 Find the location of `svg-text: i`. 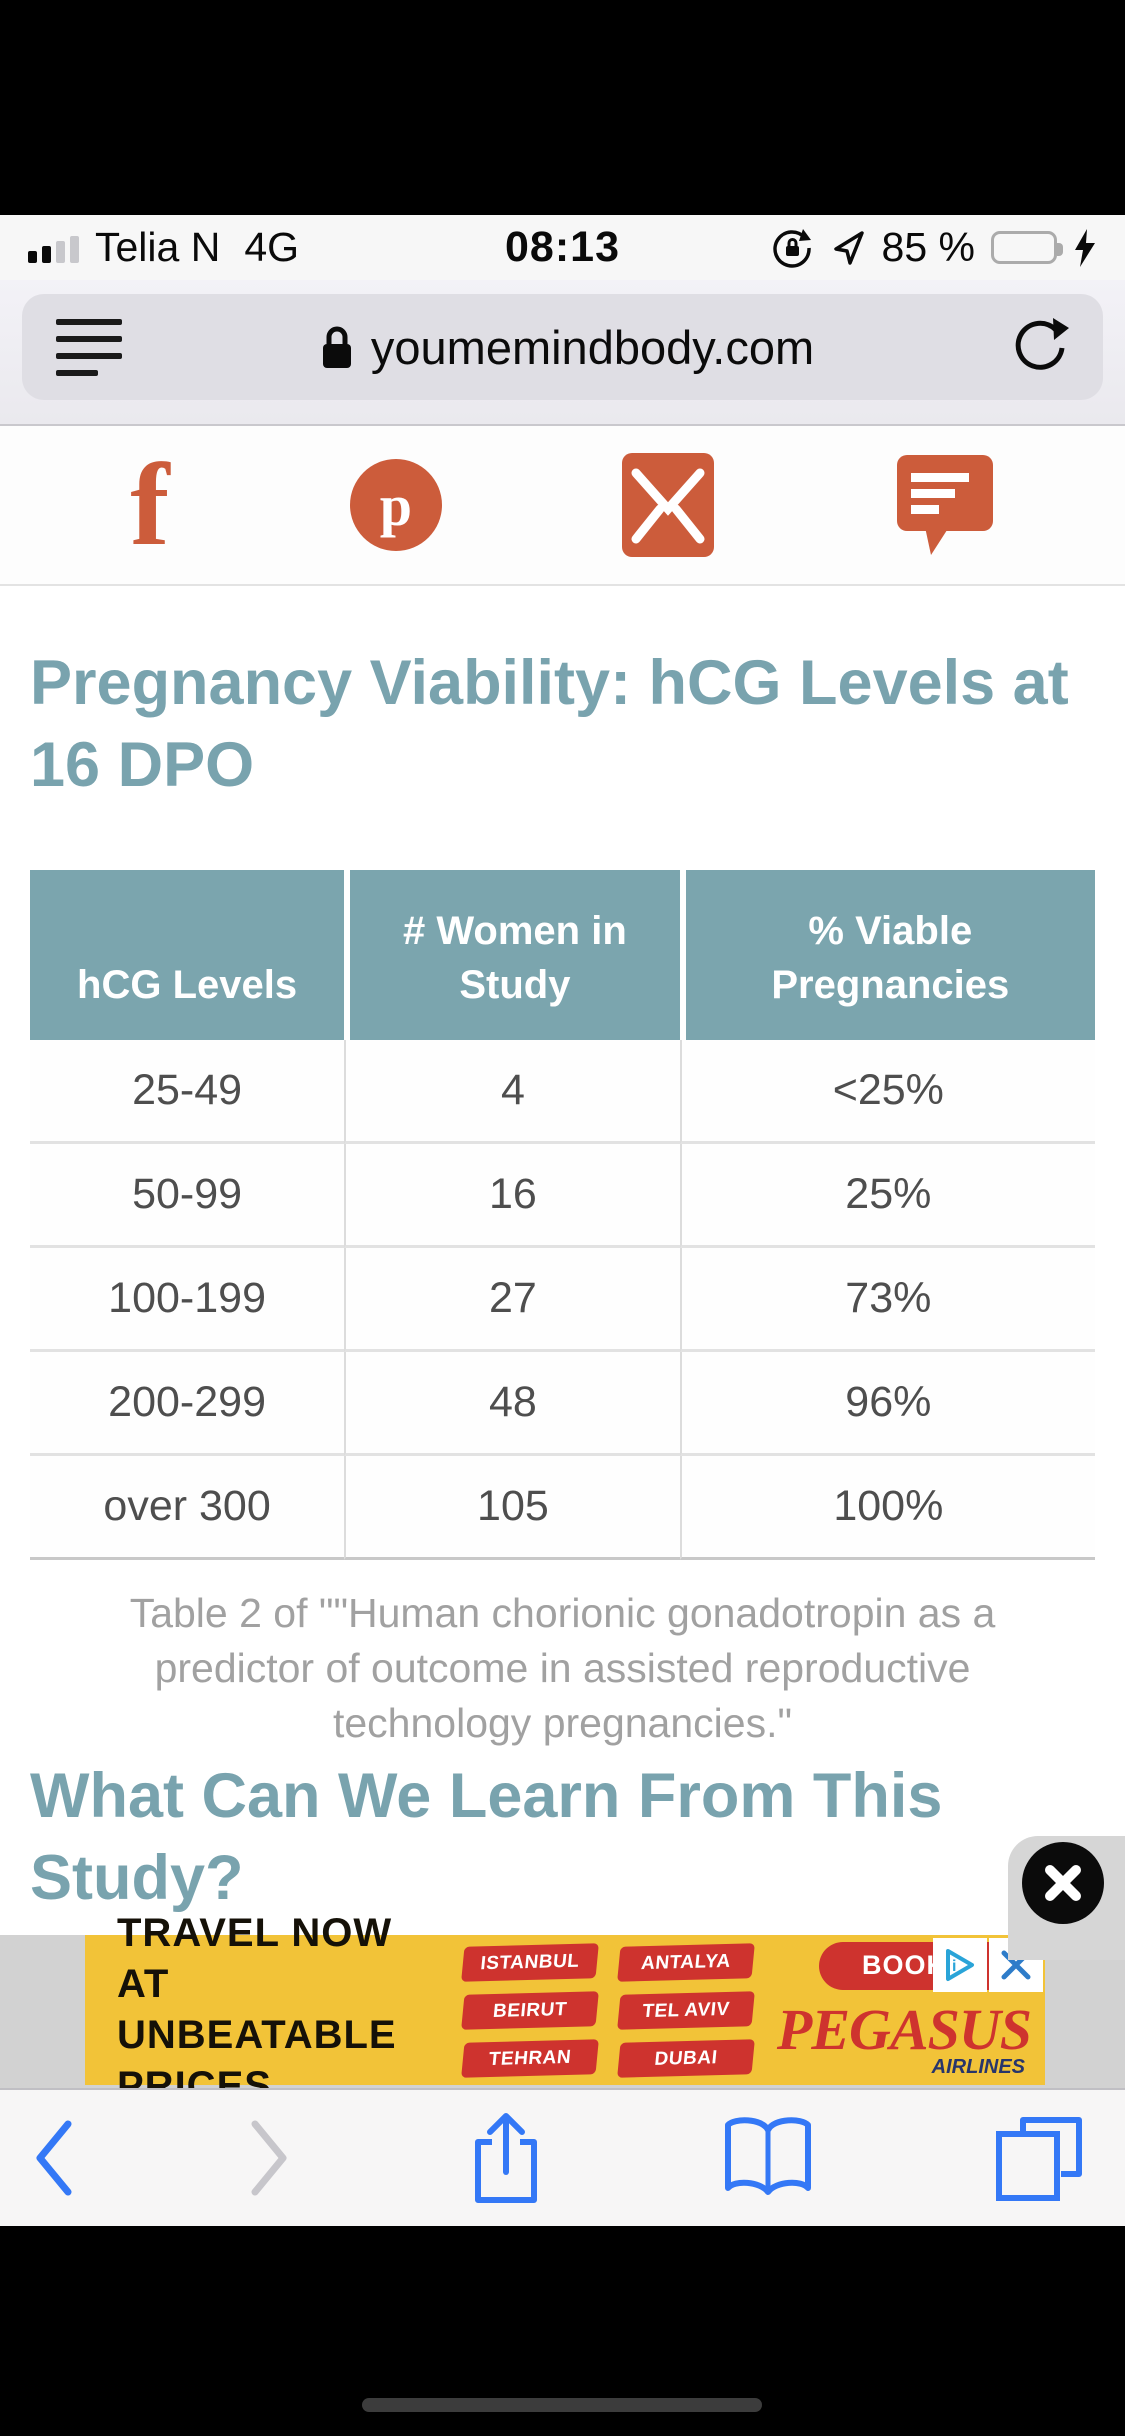

svg-text: i is located at coordinates (954, 1966).